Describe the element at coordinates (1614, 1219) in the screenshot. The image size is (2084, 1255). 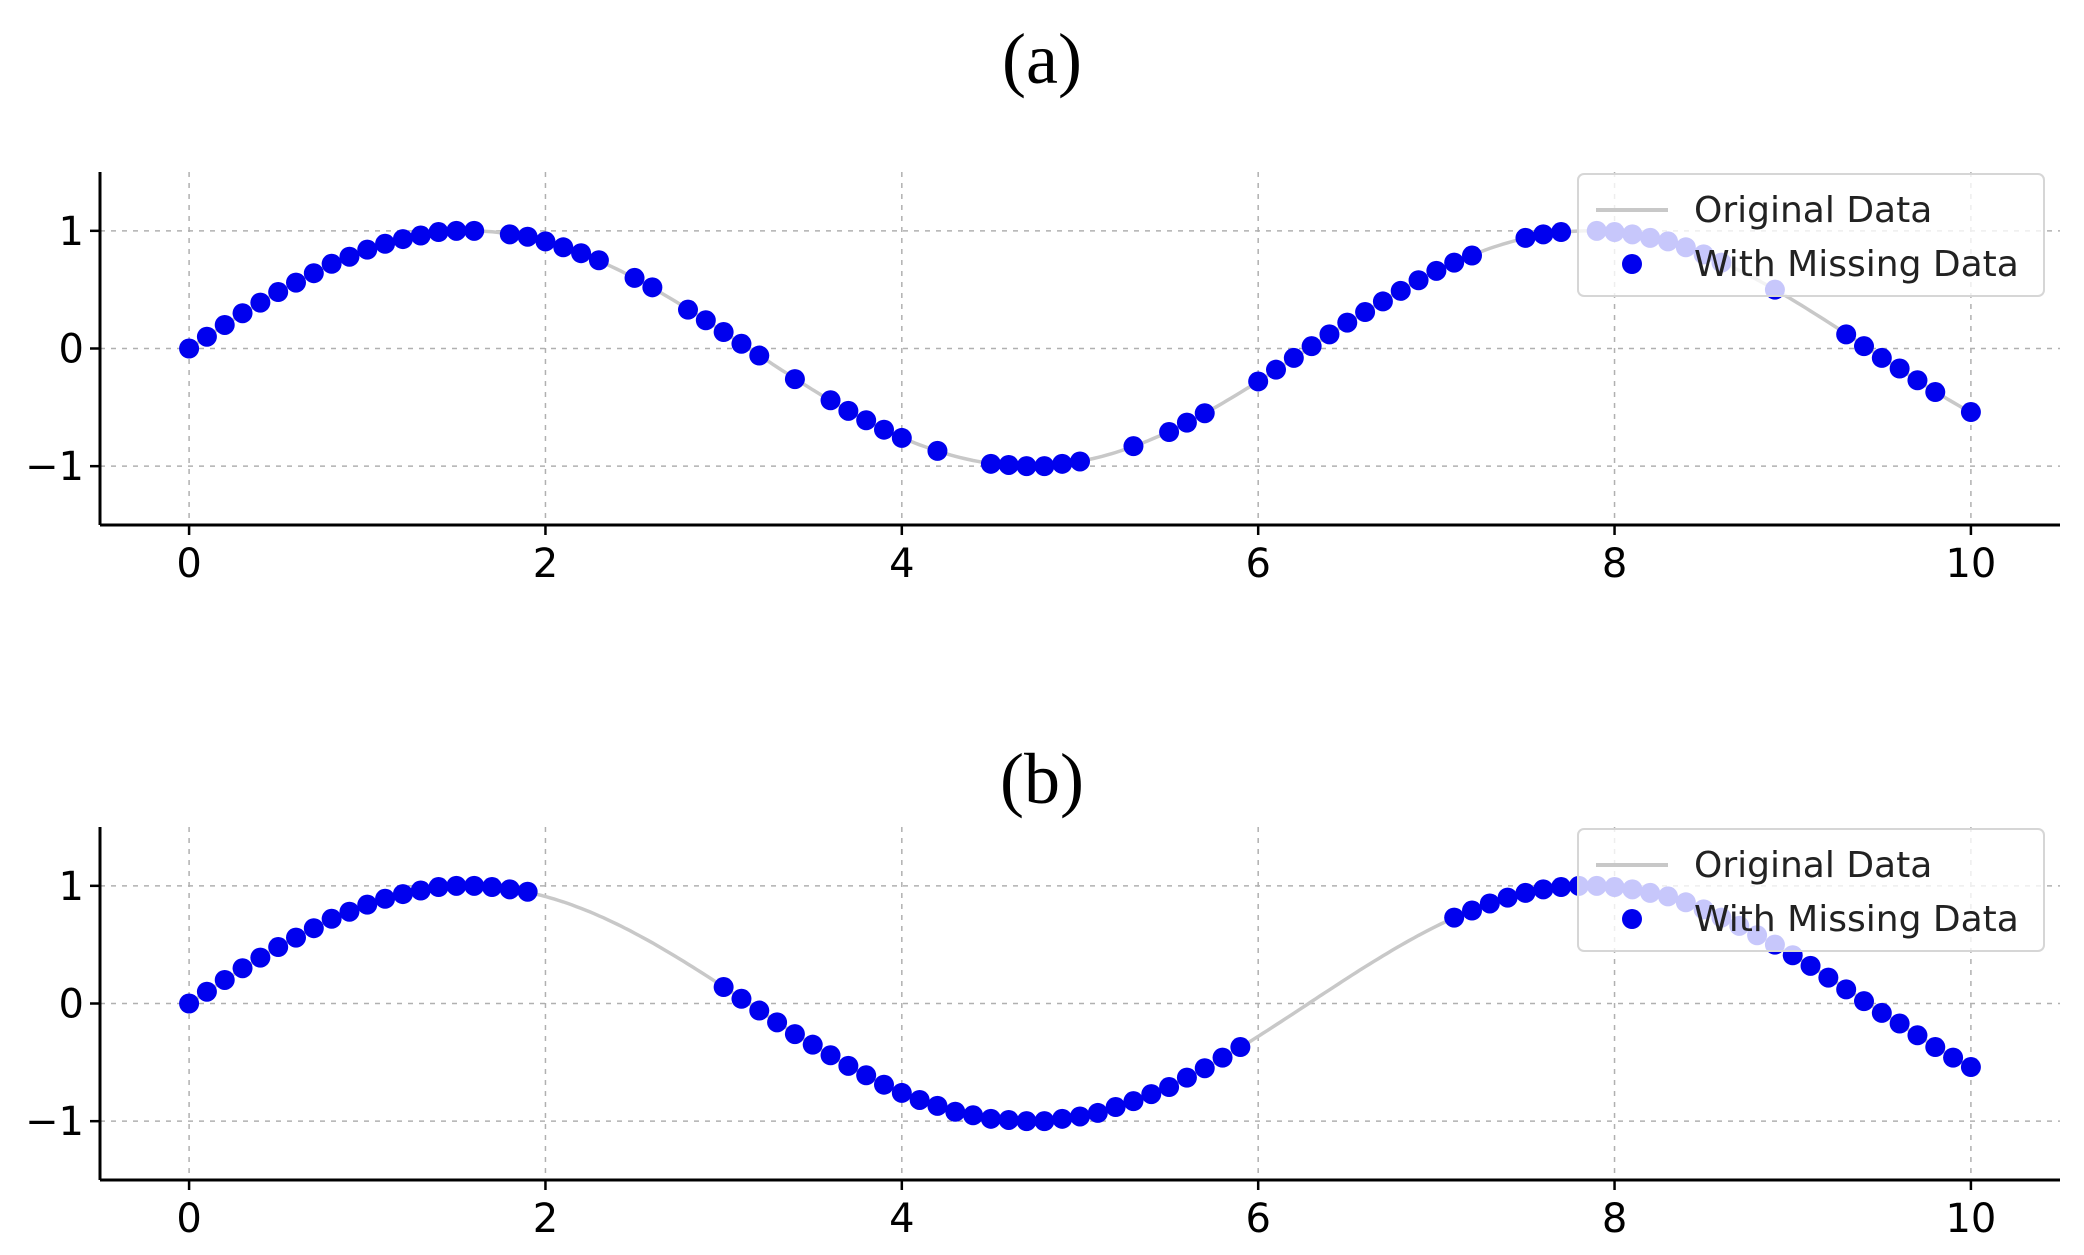
I see `x-tick-label: 8` at that location.